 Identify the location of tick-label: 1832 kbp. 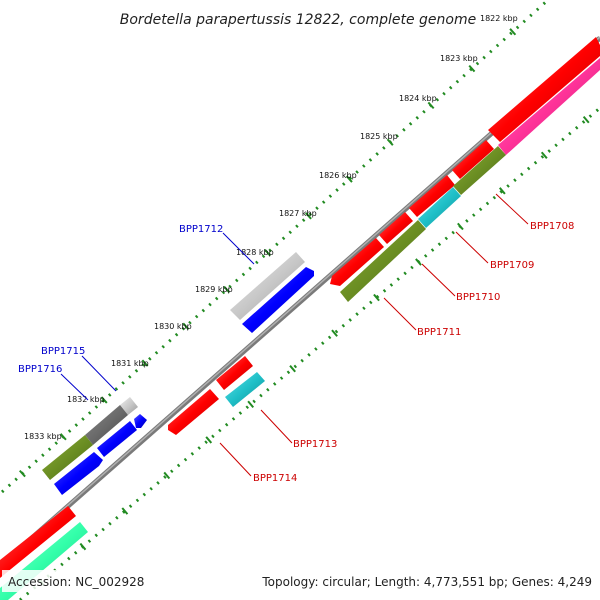
(86, 399).